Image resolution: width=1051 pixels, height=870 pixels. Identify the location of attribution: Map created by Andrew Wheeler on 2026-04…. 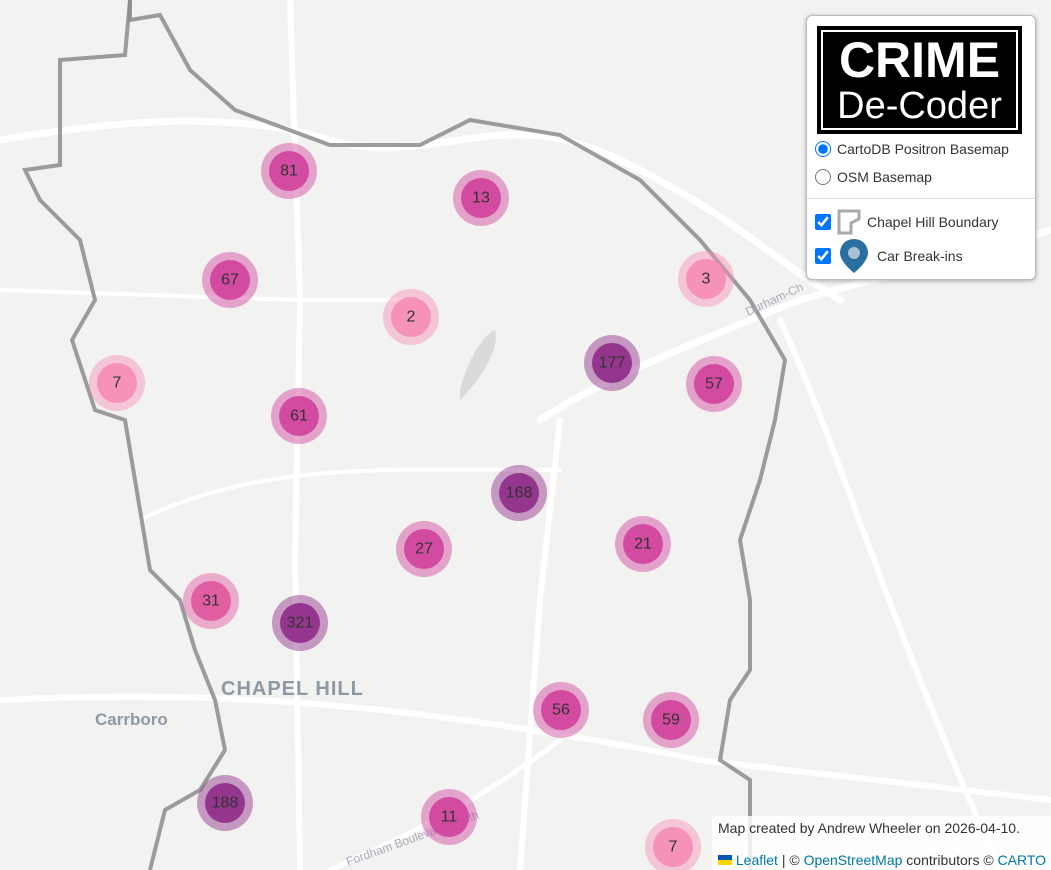
(881, 843).